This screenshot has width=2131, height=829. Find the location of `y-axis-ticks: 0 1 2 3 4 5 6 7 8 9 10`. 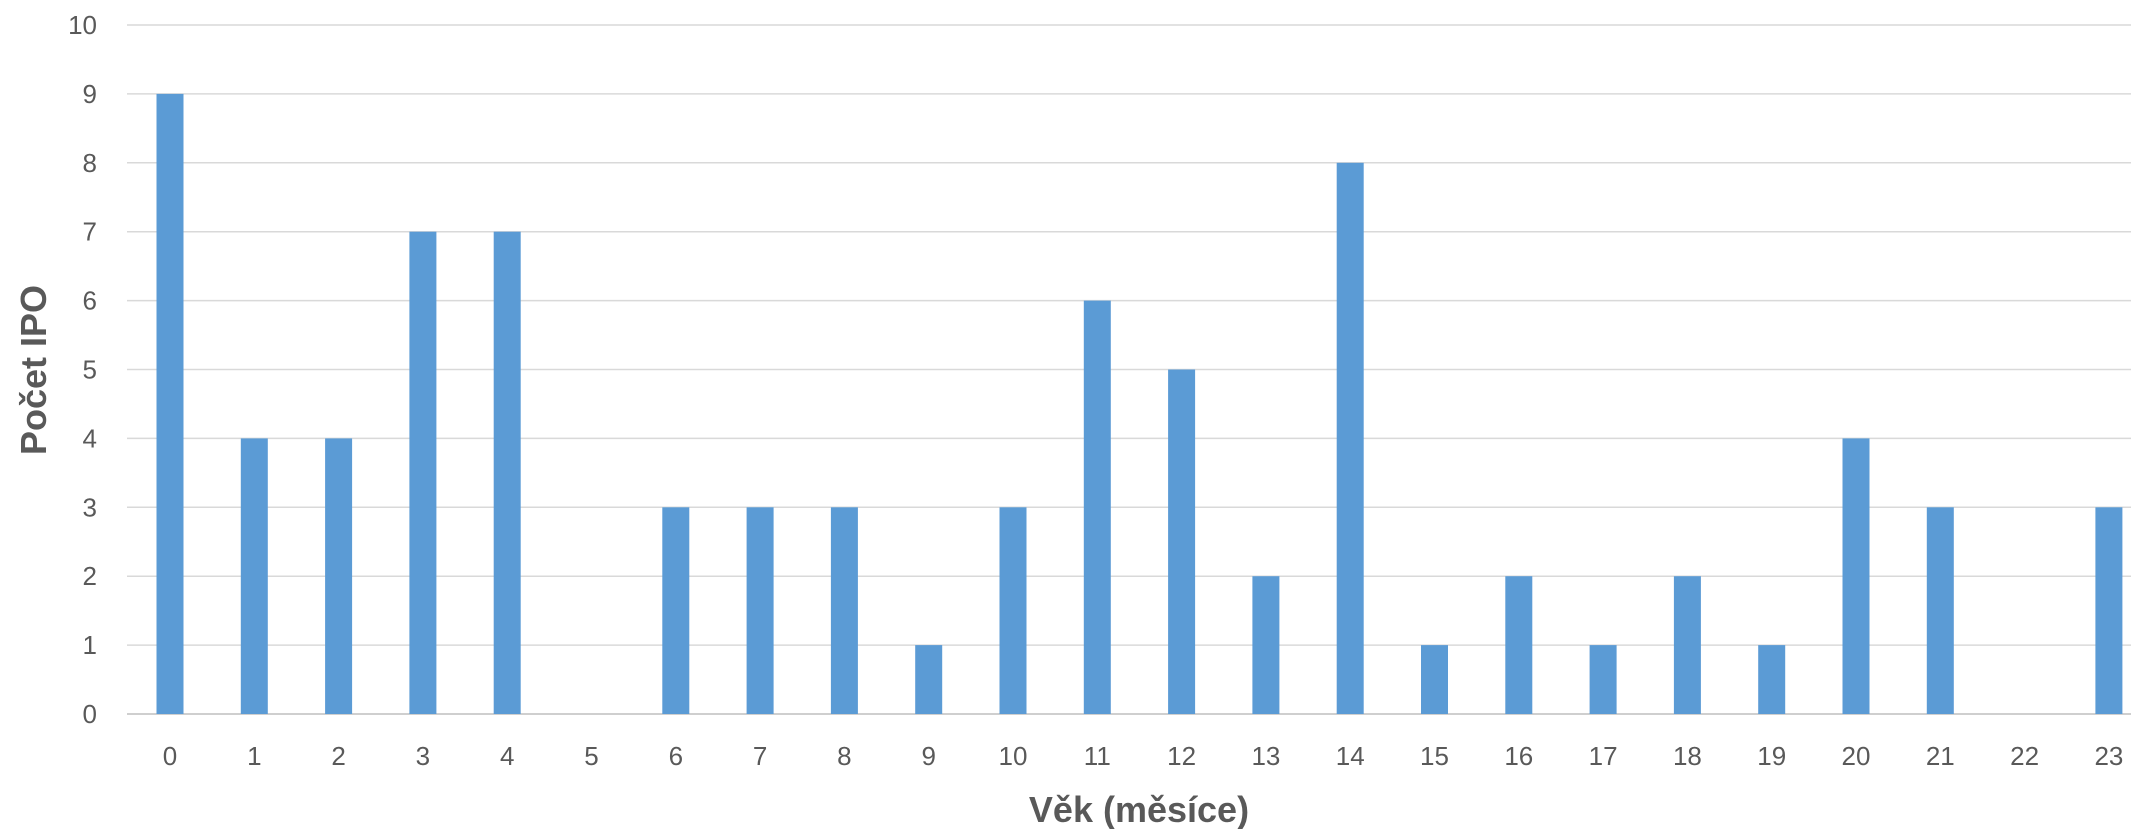

y-axis-ticks: 0 1 2 3 4 5 6 7 8 9 10 is located at coordinates (82, 369).